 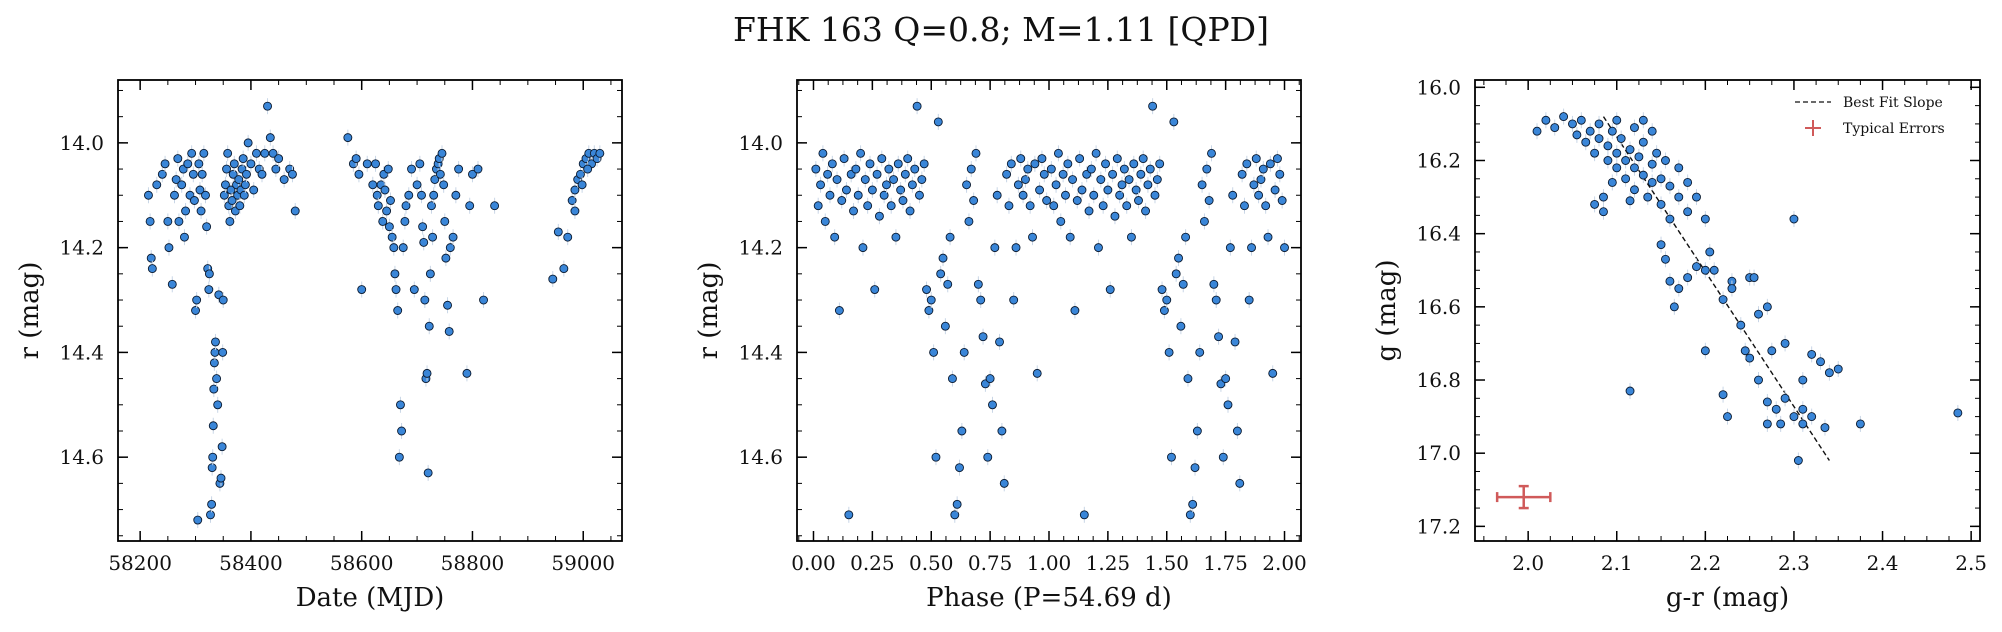 I want to click on legend-error-swatch, so click(x=1813, y=128).